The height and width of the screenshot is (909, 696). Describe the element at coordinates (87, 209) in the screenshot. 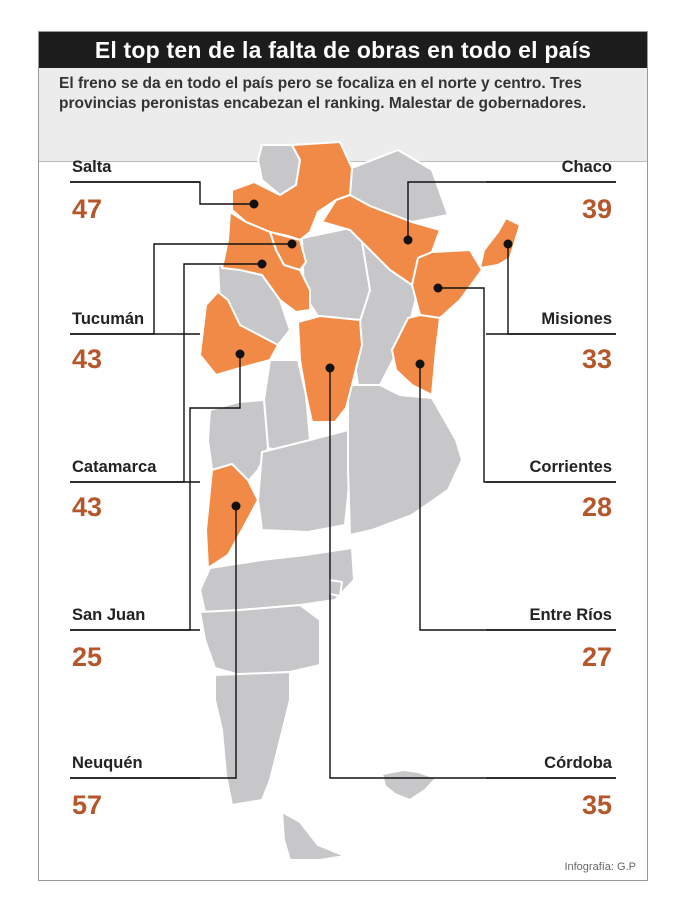

I see `label-salta-value: 47` at that location.